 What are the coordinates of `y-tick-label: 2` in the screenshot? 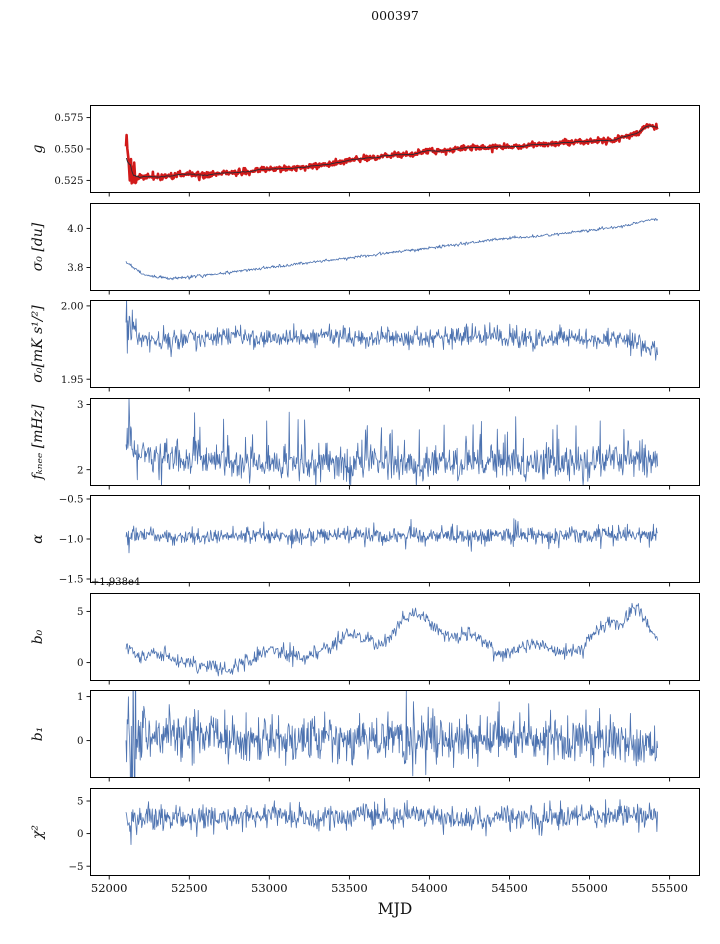 It's located at (80, 470).